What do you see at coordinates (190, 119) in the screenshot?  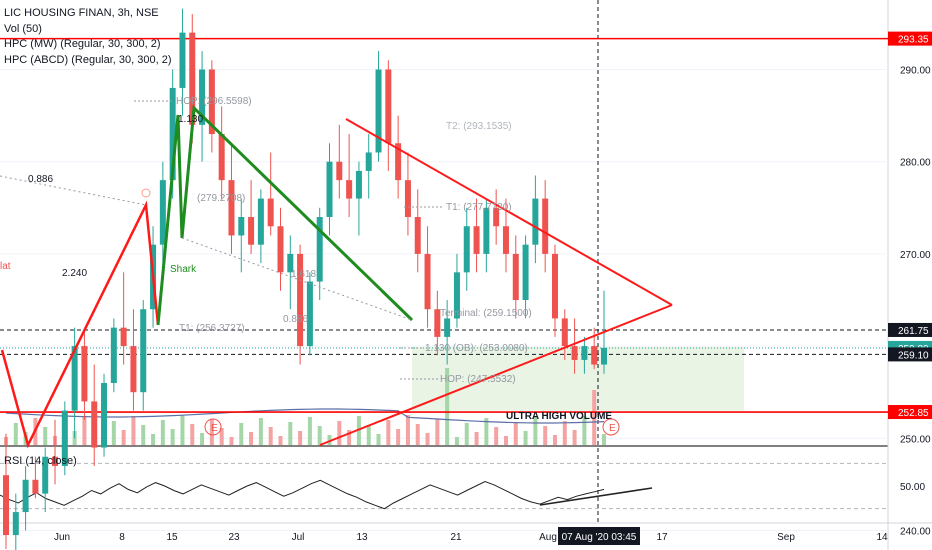 I see `annotation-label: 1.130` at bounding box center [190, 119].